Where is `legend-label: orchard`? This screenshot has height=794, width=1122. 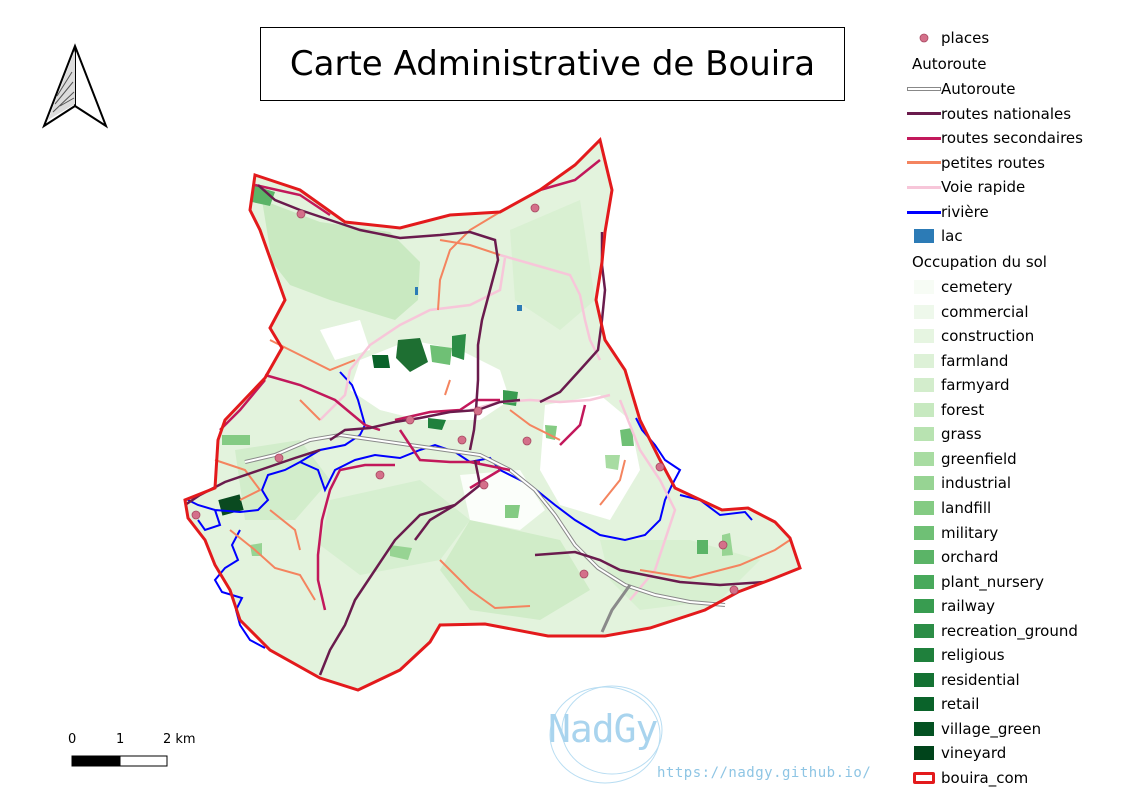
legend-label: orchard is located at coordinates (970, 557).